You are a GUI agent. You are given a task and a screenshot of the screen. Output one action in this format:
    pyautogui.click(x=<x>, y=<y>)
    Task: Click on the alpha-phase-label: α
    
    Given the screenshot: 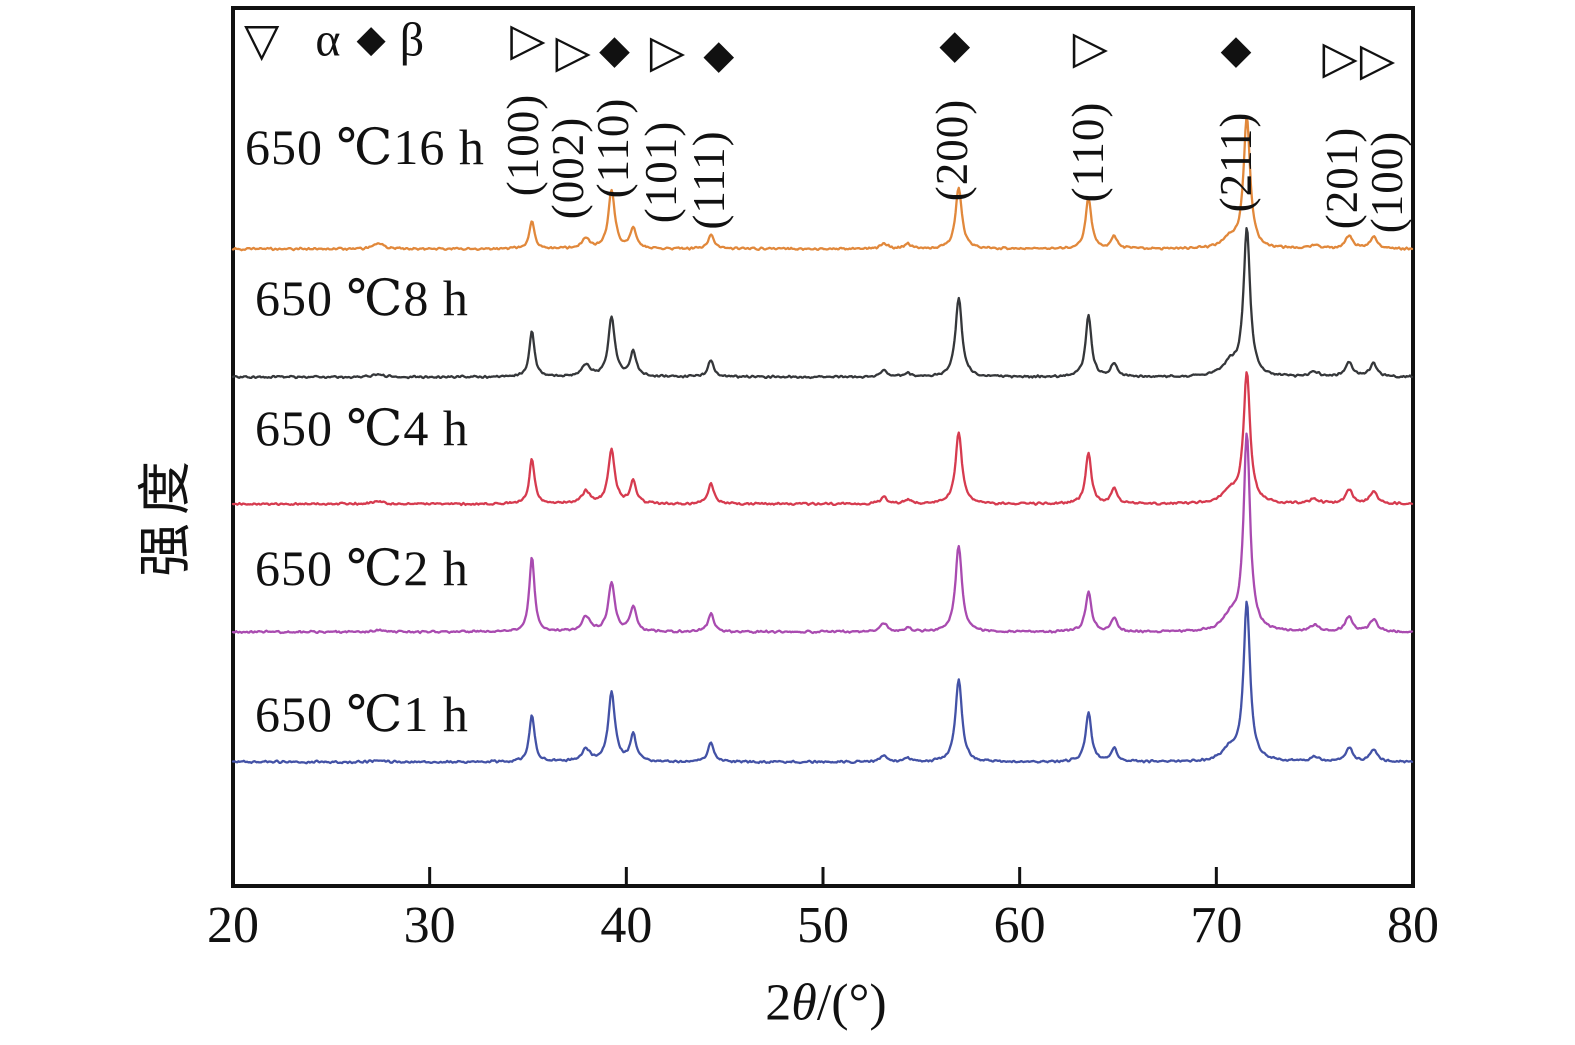 What is the action you would take?
    pyautogui.click(x=328, y=40)
    